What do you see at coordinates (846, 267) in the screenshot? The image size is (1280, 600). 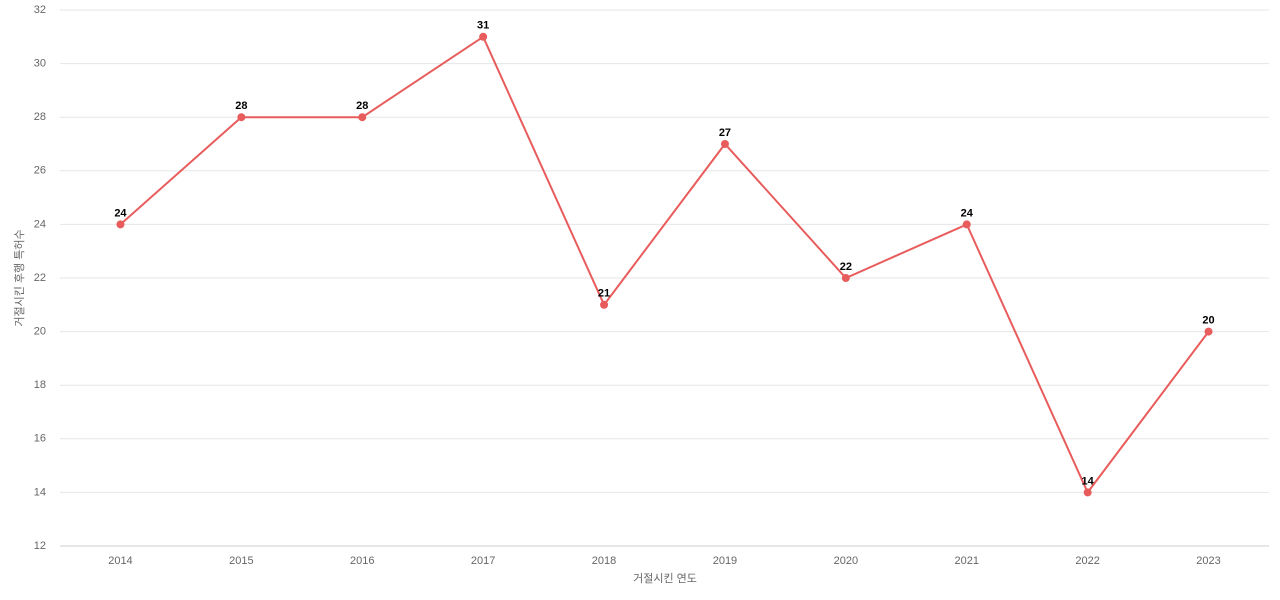 I see `data-label: 22` at bounding box center [846, 267].